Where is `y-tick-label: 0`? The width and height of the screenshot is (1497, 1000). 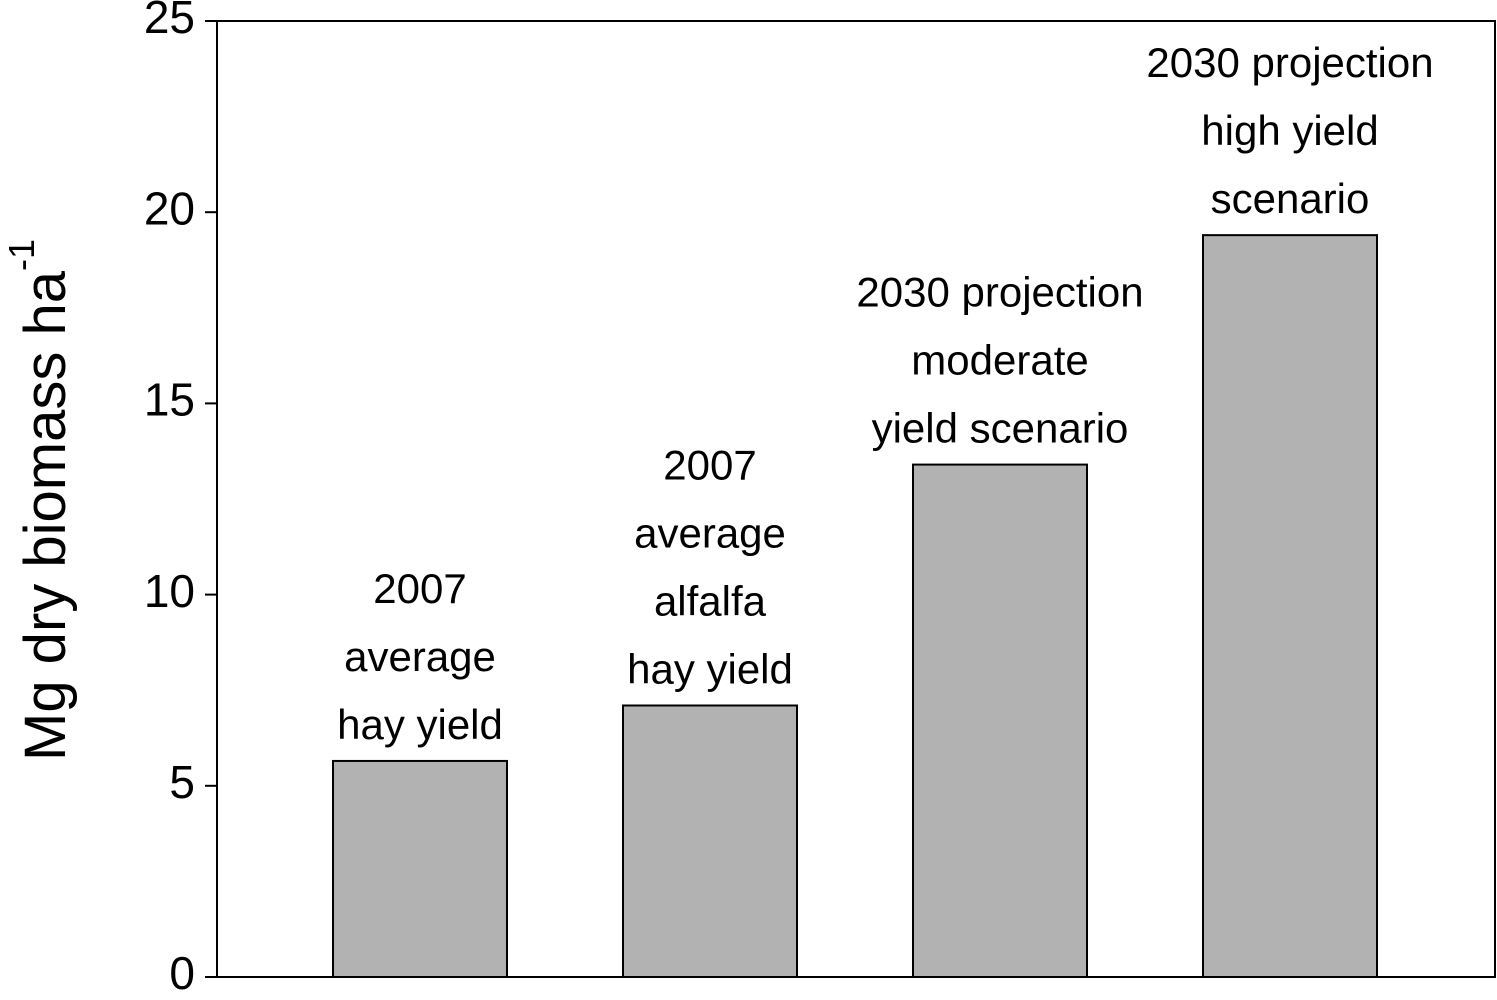 y-tick-label: 0 is located at coordinates (182, 973).